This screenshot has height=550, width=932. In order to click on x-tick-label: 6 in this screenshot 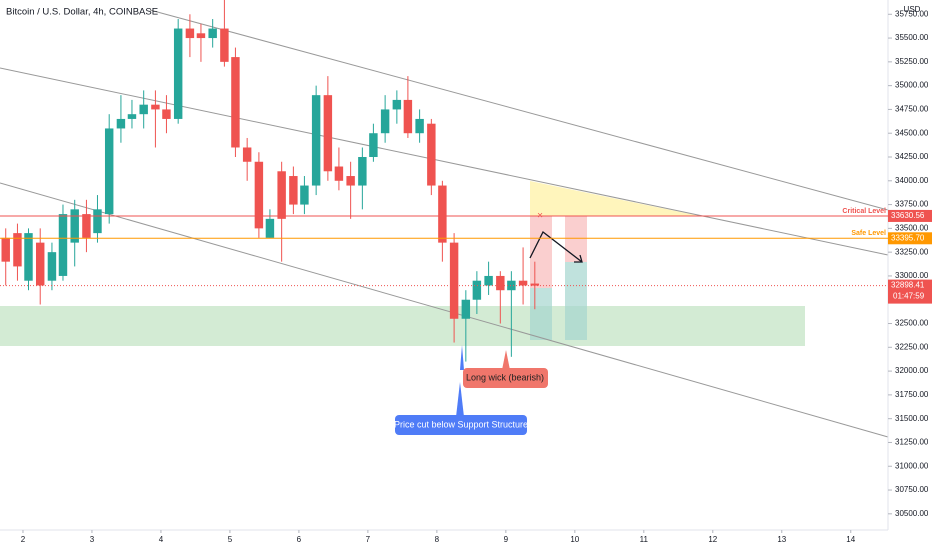, I will do `click(299, 539)`.